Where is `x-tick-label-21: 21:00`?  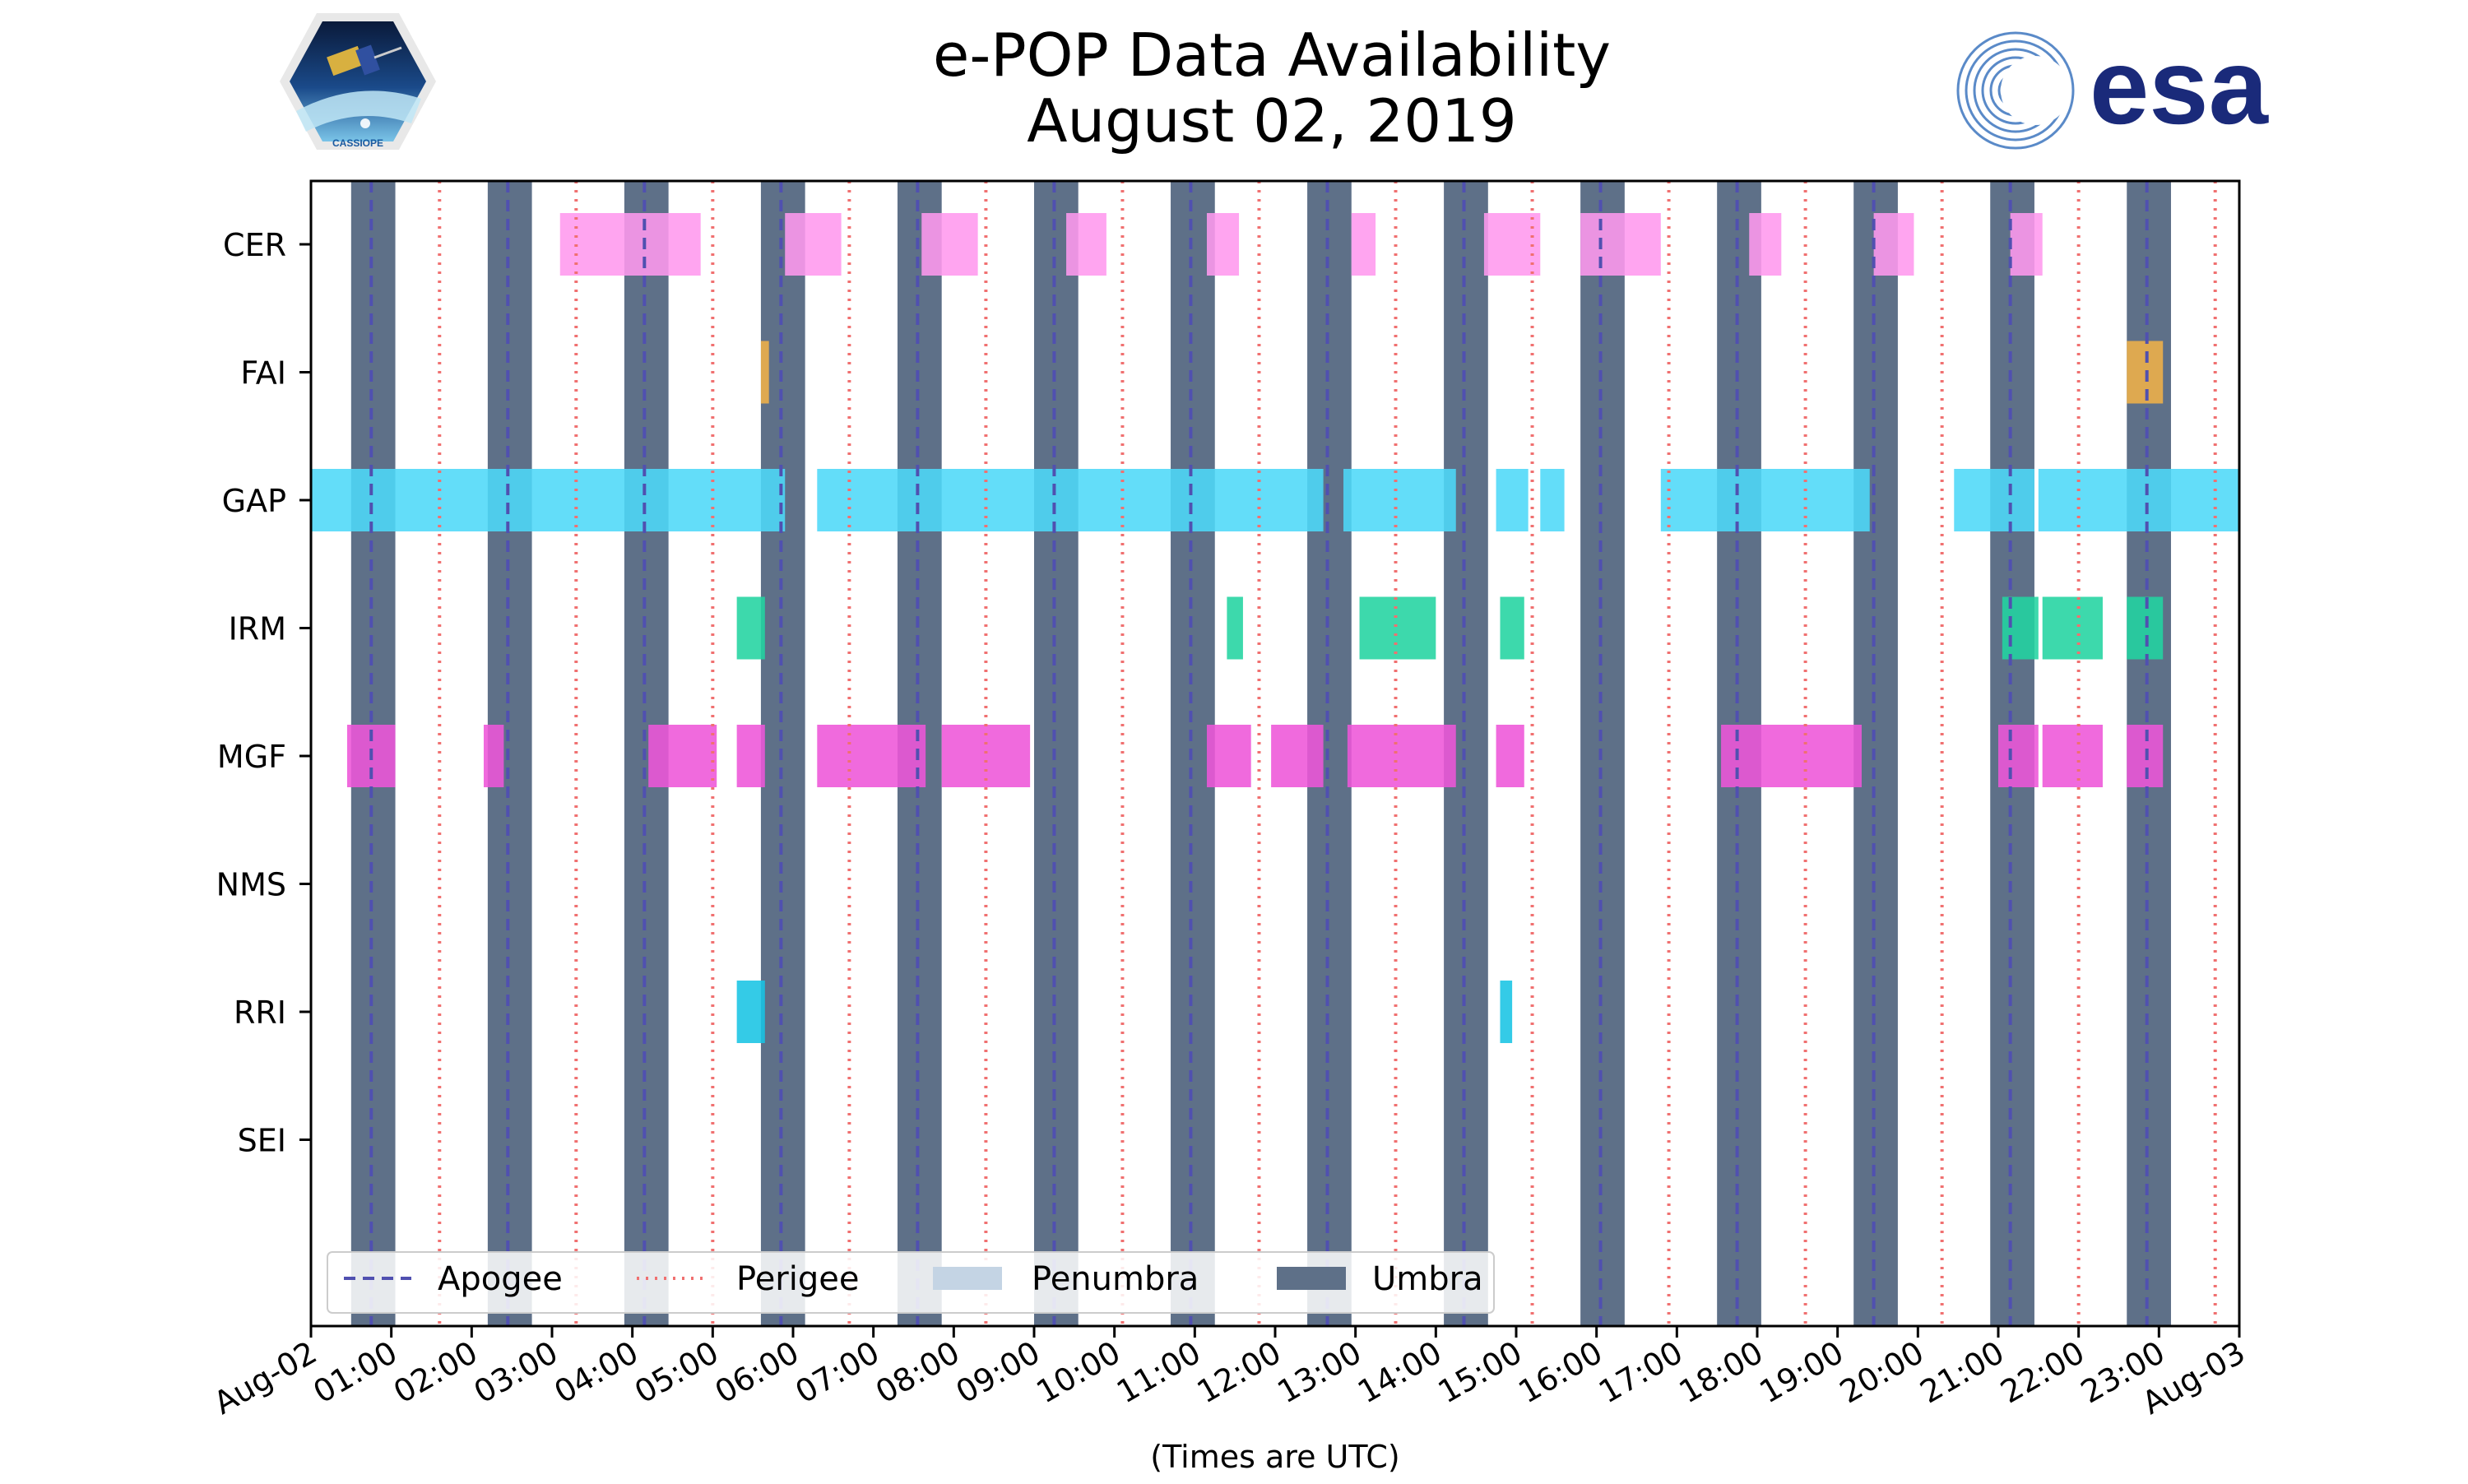
x-tick-label-21: 21:00 is located at coordinates (1962, 1372).